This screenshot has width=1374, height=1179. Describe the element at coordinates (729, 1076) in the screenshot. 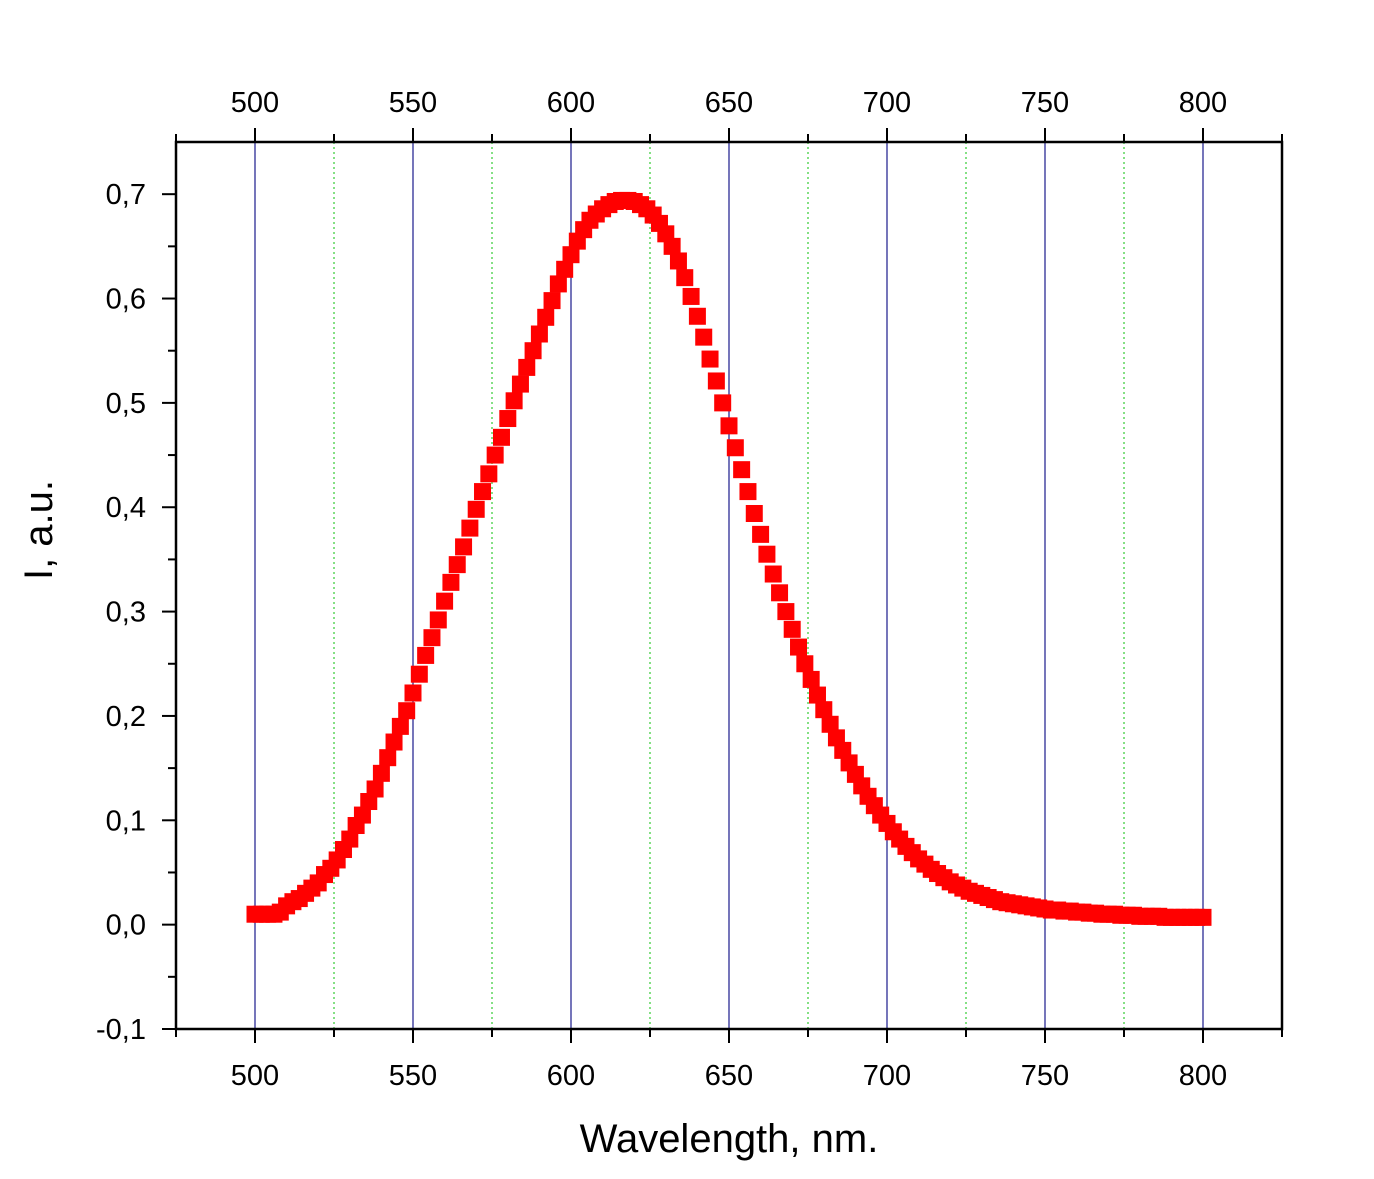

I see `x-tick-label: 650` at that location.